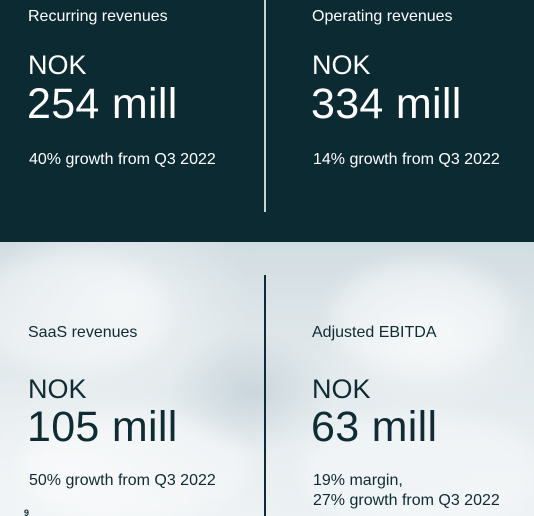 Image resolution: width=534 pixels, height=516 pixels. Describe the element at coordinates (374, 427) in the screenshot. I see `adjusted-ebitda-value: 63 mill` at that location.